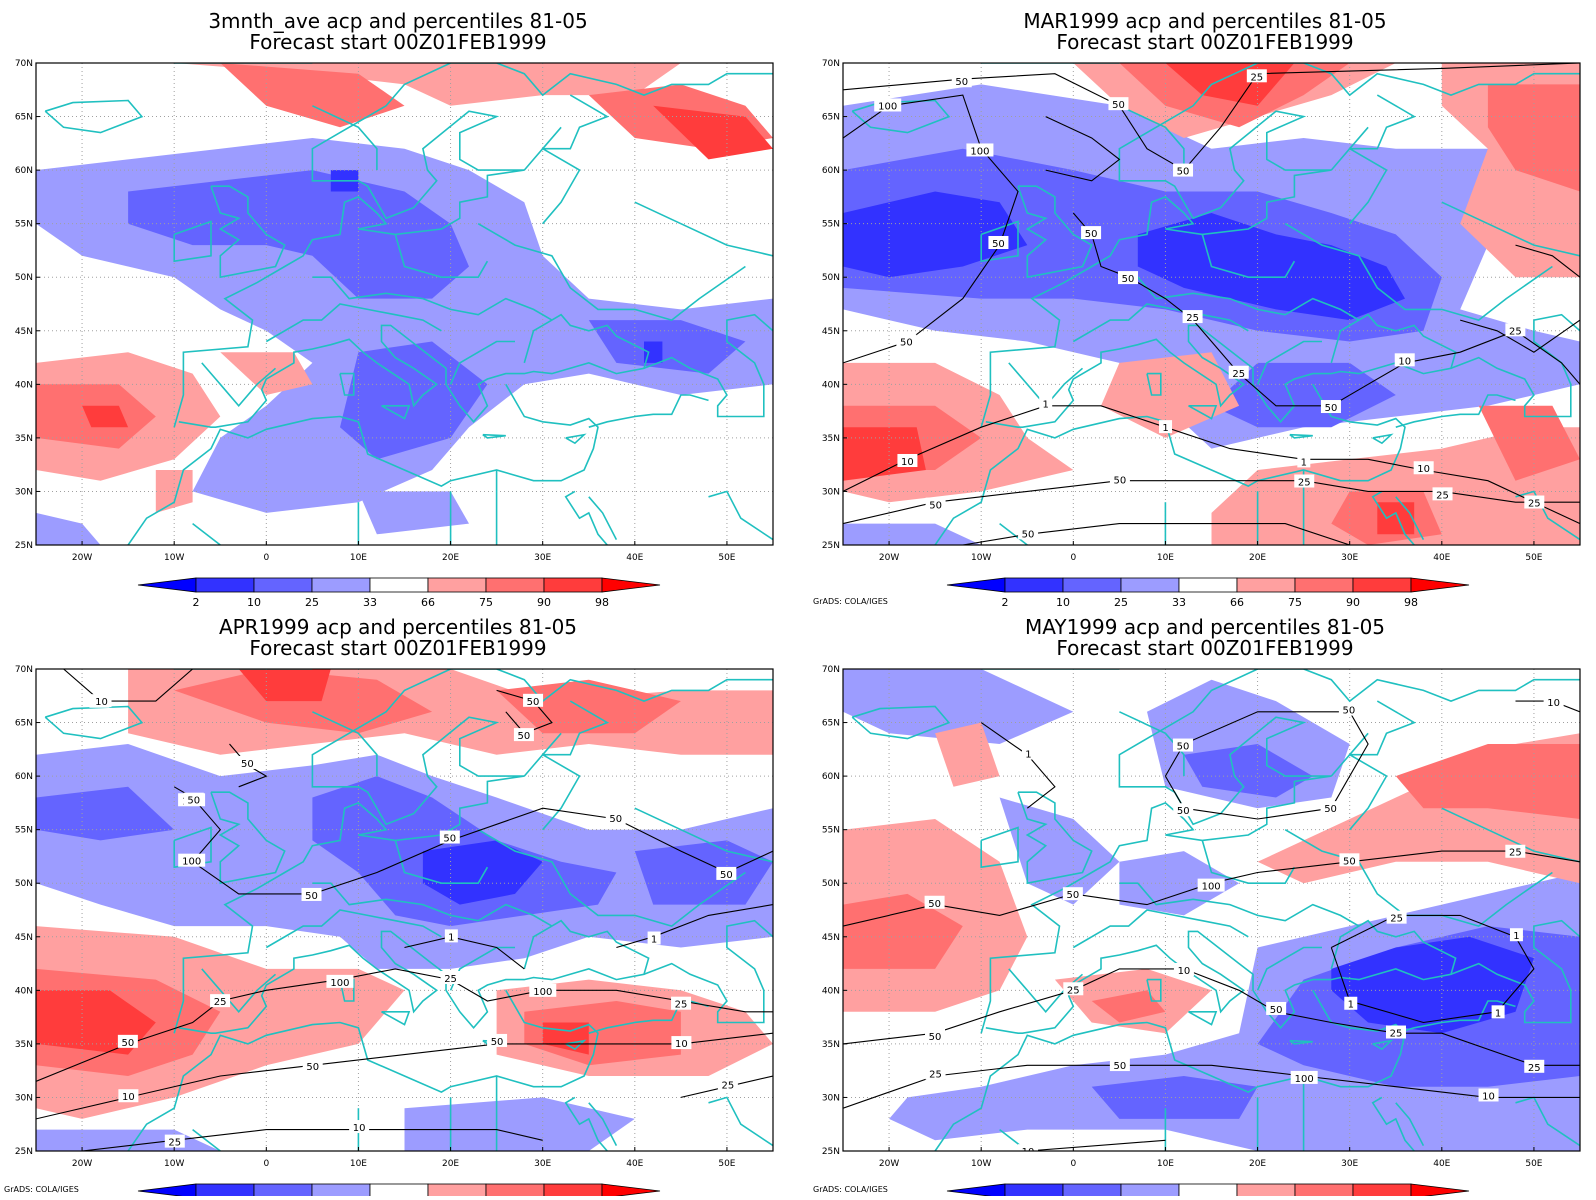 This screenshot has height=1200, width=1596. What do you see at coordinates (24, 439) in the screenshot?
I see `lat-tick-label: 35N` at bounding box center [24, 439].